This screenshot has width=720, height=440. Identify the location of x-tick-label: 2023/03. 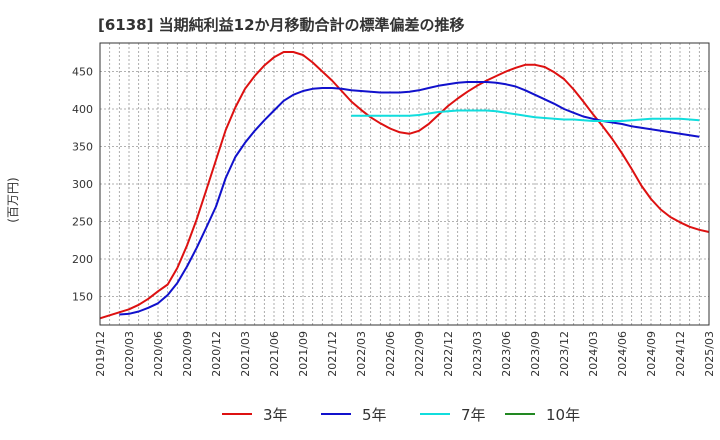
(477, 354).